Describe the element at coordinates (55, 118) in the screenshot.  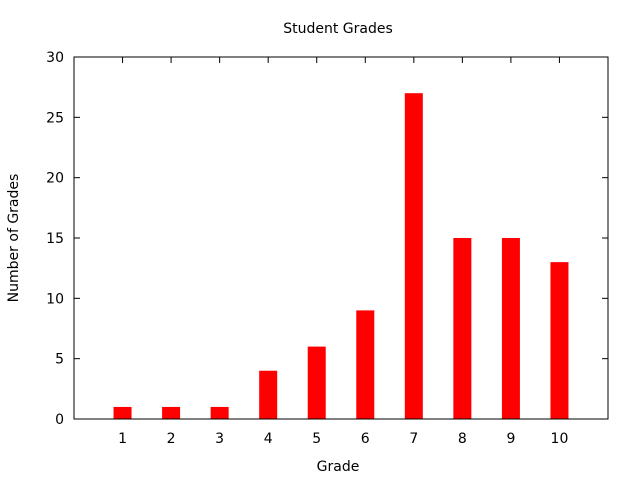
I see `y-tick-label: 25` at that location.